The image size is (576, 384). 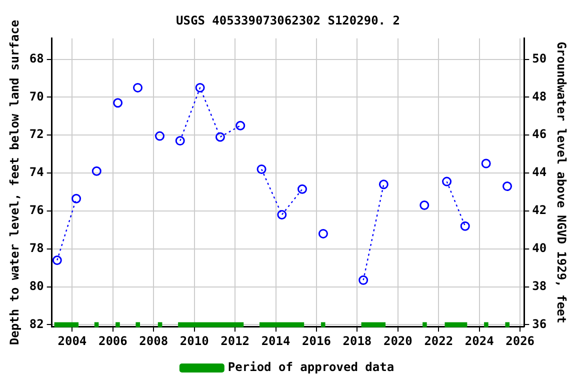 What do you see at coordinates (539, 285) in the screenshot?
I see `y2-tick-label: 38` at bounding box center [539, 285].